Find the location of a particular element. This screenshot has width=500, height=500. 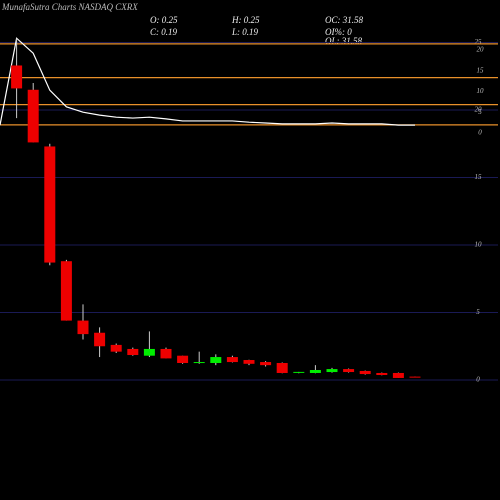

y-tick-label: 20 is located at coordinates (479, 110).